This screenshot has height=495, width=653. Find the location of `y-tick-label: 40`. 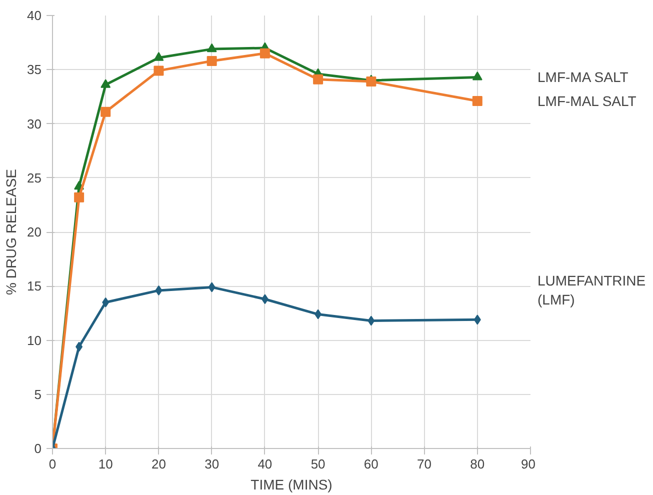

y-tick-label: 40 is located at coordinates (34, 15).